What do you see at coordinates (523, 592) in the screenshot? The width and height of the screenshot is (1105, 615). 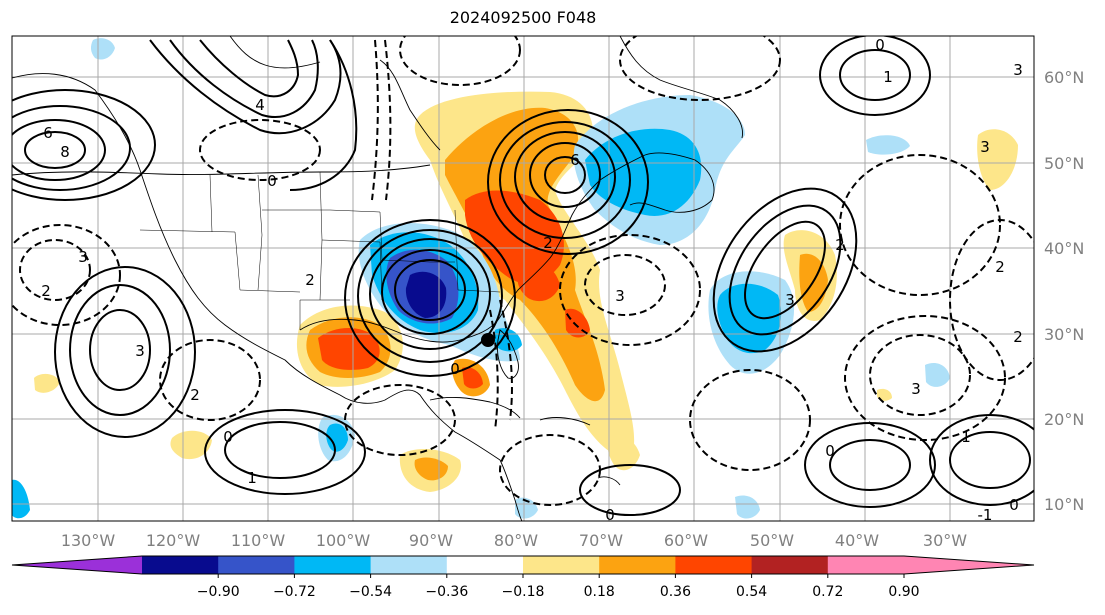 I see `colorbar-tick-label: −0.18` at bounding box center [523, 592].